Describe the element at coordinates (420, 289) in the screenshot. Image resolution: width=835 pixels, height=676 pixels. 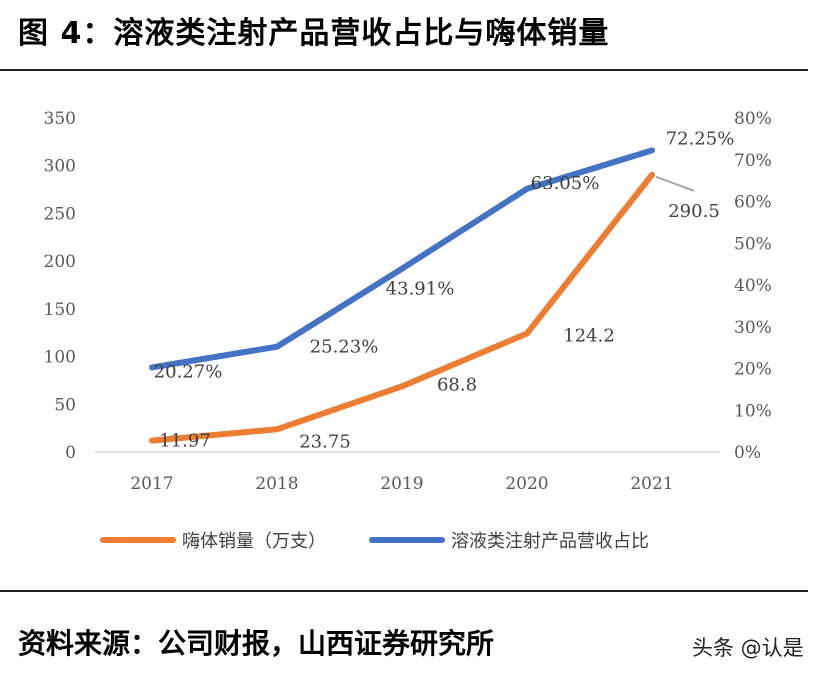
I see `data-label: 43.91%` at that location.